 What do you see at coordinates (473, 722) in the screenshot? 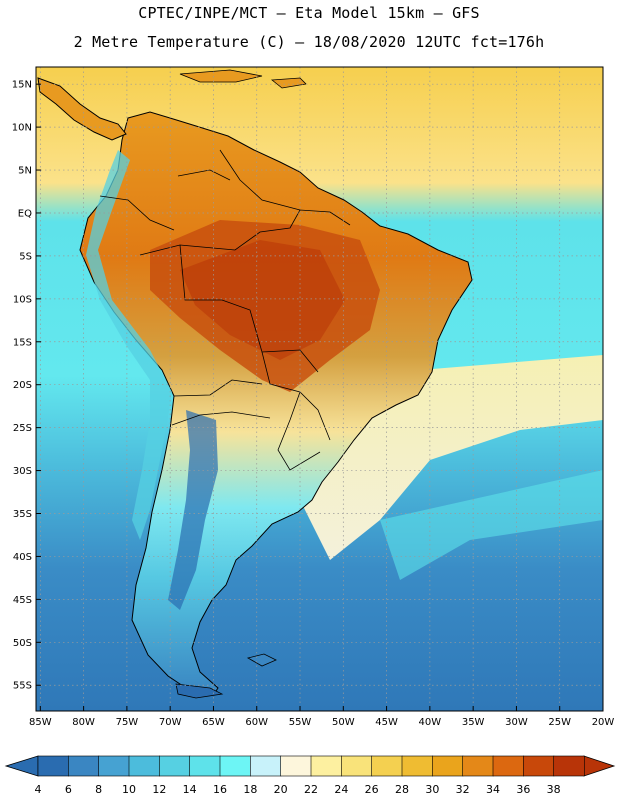
I see `lon-label: 35W` at bounding box center [473, 722].